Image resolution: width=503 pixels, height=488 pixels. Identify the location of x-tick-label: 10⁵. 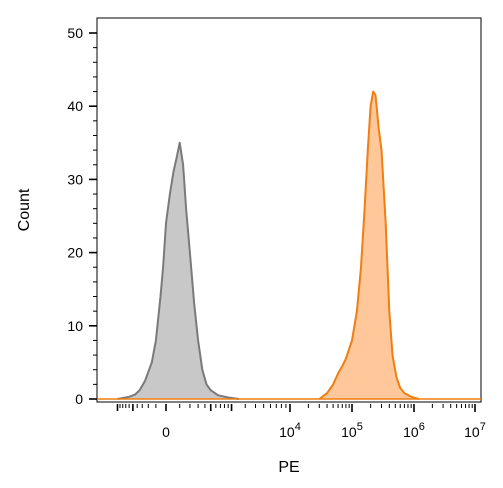
(352, 430).